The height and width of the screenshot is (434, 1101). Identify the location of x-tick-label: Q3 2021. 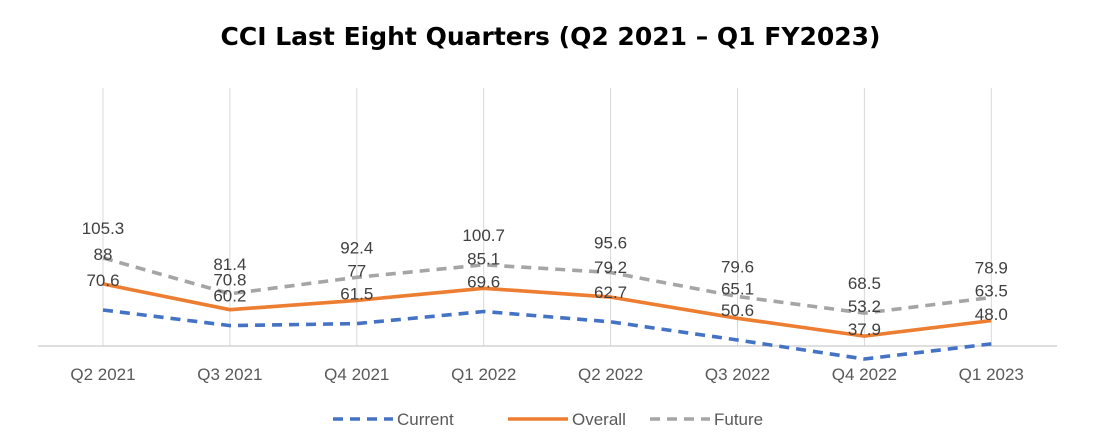
(229, 374).